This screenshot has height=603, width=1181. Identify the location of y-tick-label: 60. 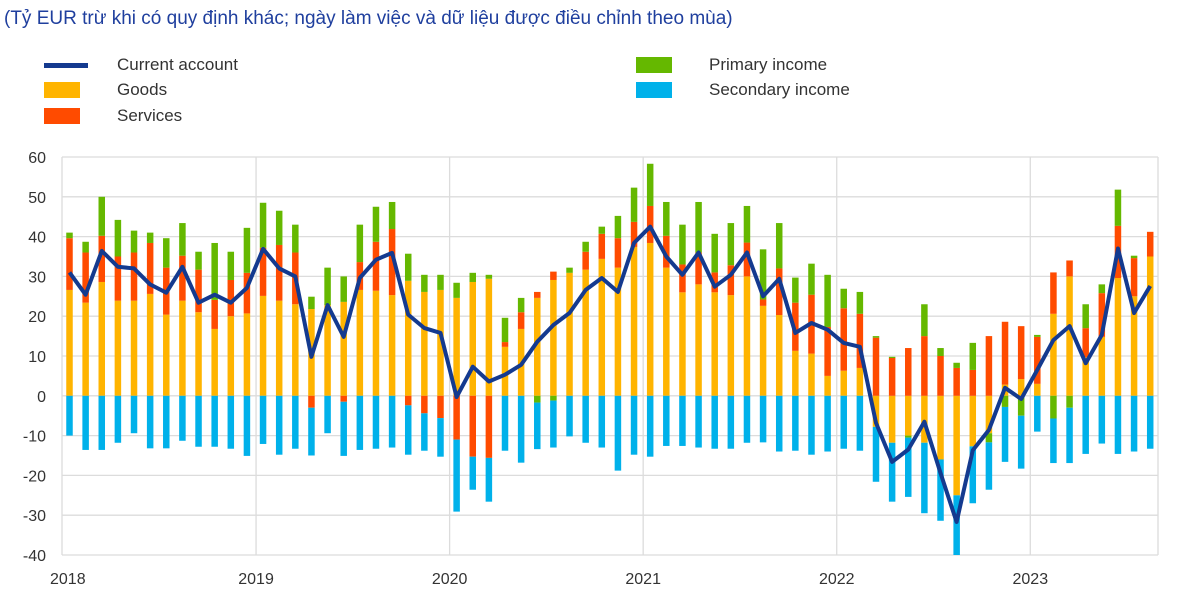
(37, 158).